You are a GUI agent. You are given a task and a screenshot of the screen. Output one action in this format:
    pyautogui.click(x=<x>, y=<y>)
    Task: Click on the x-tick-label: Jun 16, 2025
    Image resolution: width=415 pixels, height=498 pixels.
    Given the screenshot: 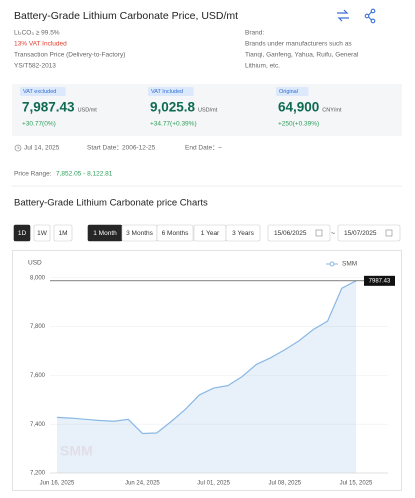 What is the action you would take?
    pyautogui.click(x=57, y=484)
    